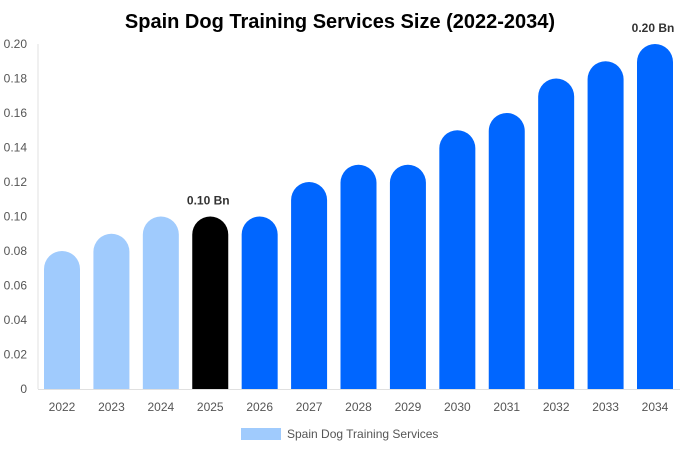 The height and width of the screenshot is (450, 680). Describe the element at coordinates (506, 407) in the screenshot. I see `x-tick-label: 2031` at that location.